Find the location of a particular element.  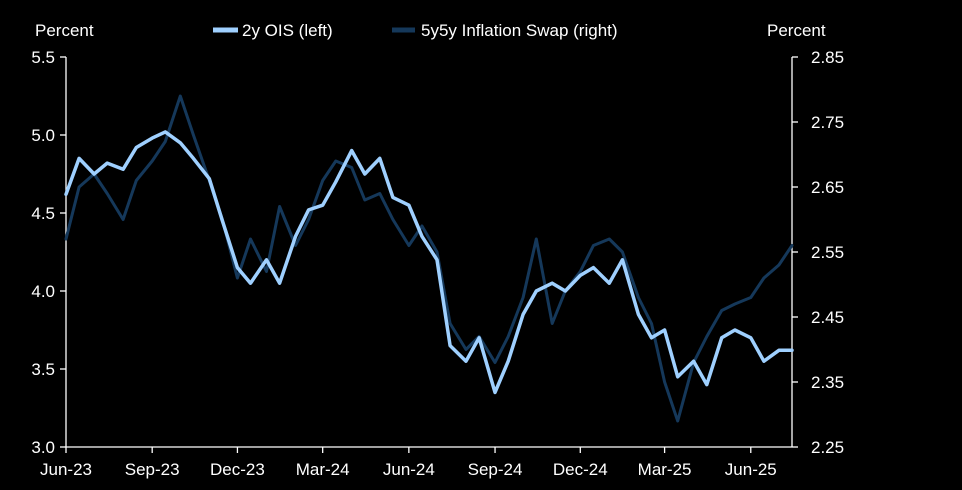

x-tick-label: Jun-23 is located at coordinates (66, 469).